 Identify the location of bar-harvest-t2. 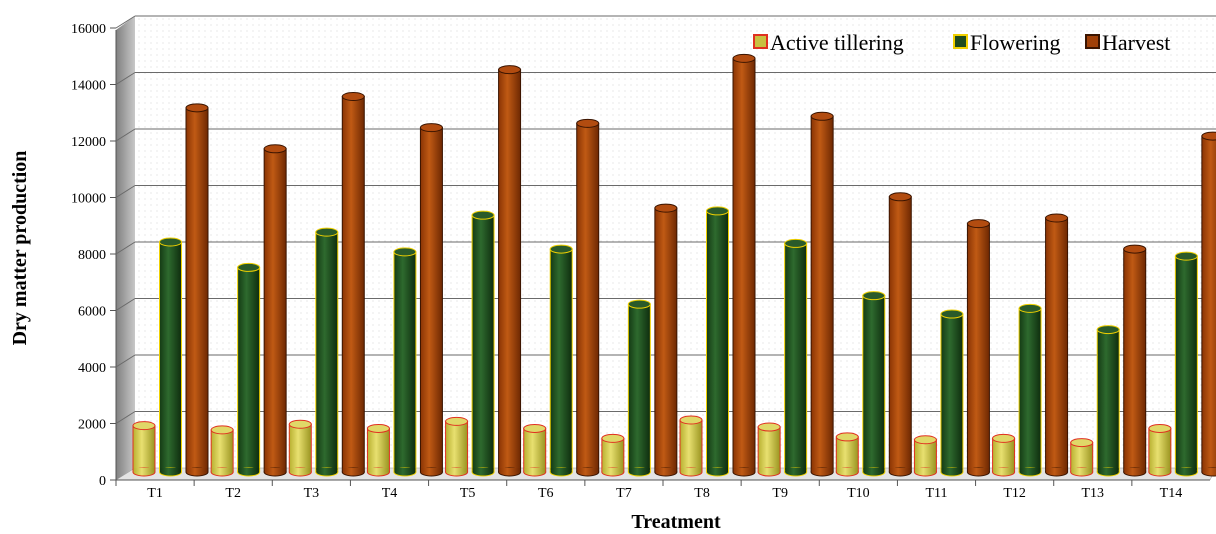
(275, 310).